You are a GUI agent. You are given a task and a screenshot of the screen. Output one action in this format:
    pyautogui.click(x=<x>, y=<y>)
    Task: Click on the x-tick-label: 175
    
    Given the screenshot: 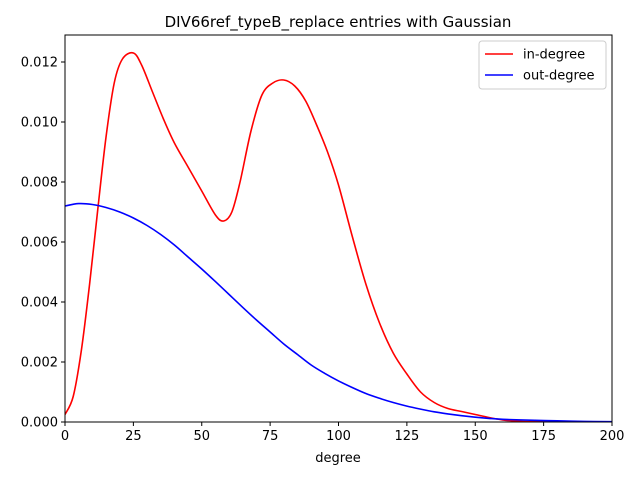 What is the action you would take?
    pyautogui.click(x=543, y=436)
    